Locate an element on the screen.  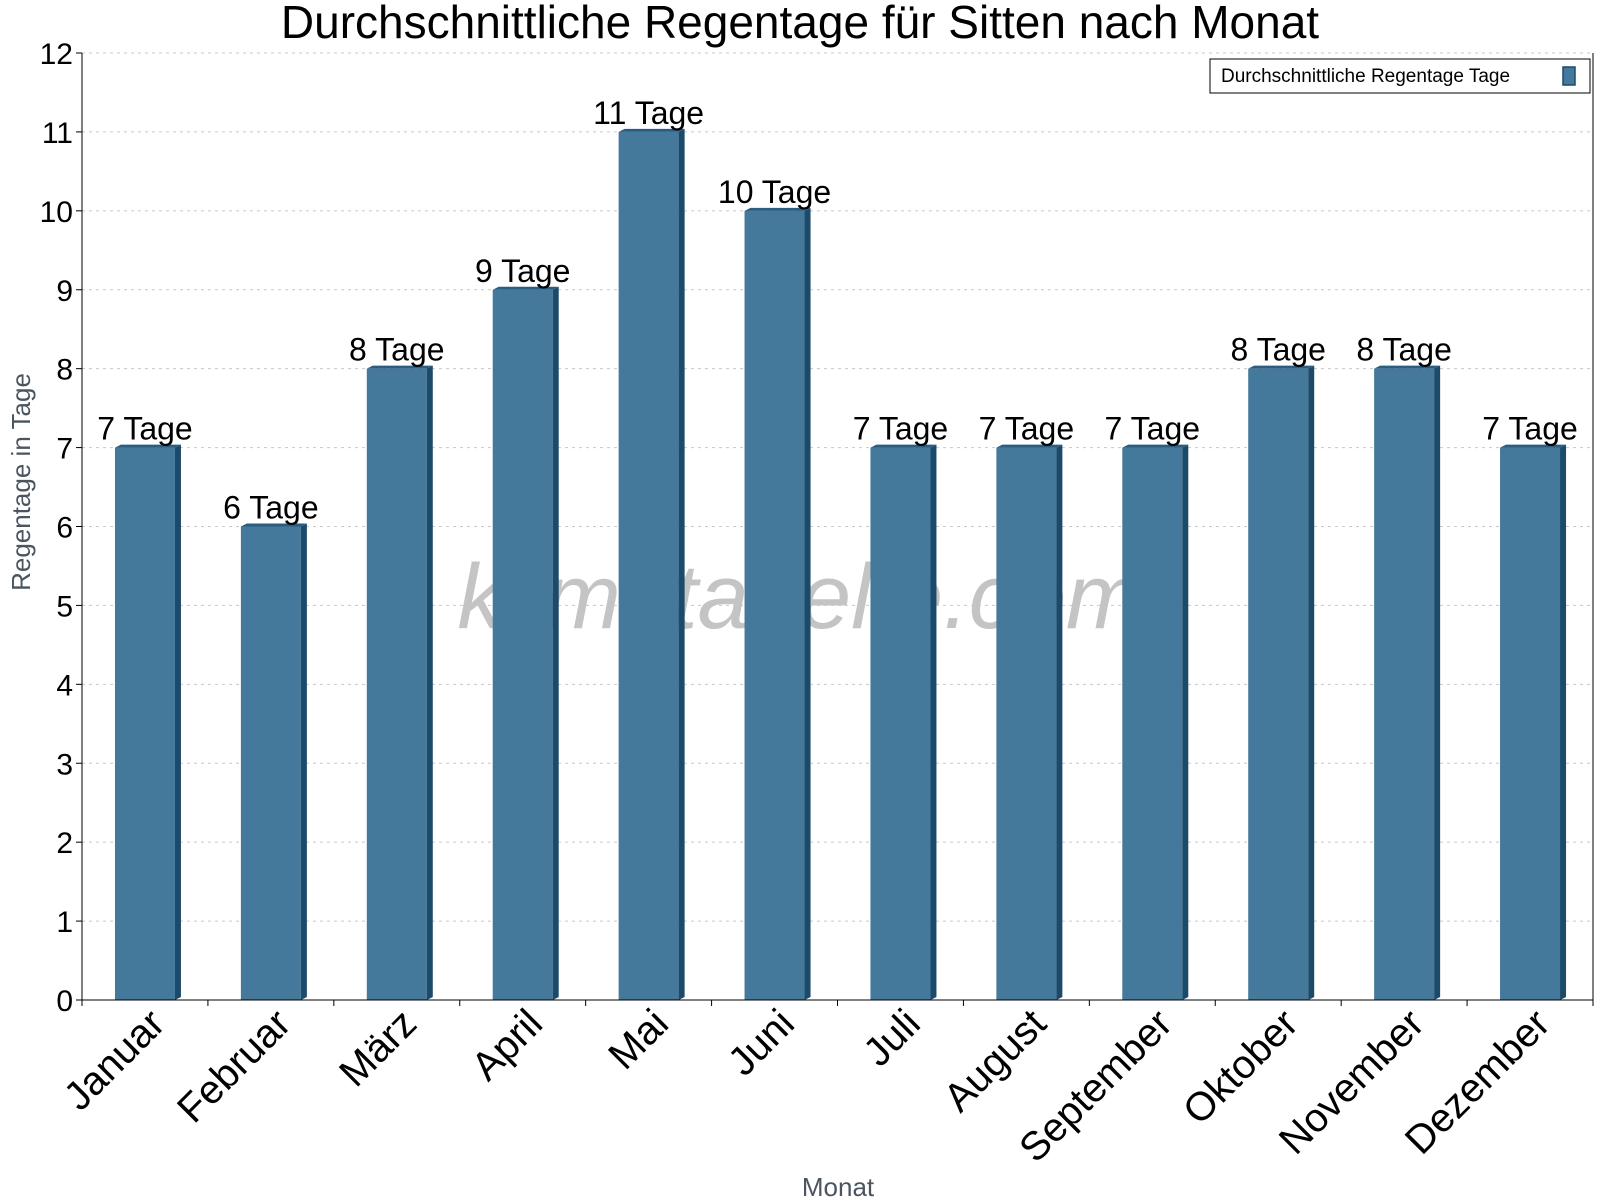
legend-entry-label: Durchschnittliche Regentage Tage is located at coordinates (1365, 76).